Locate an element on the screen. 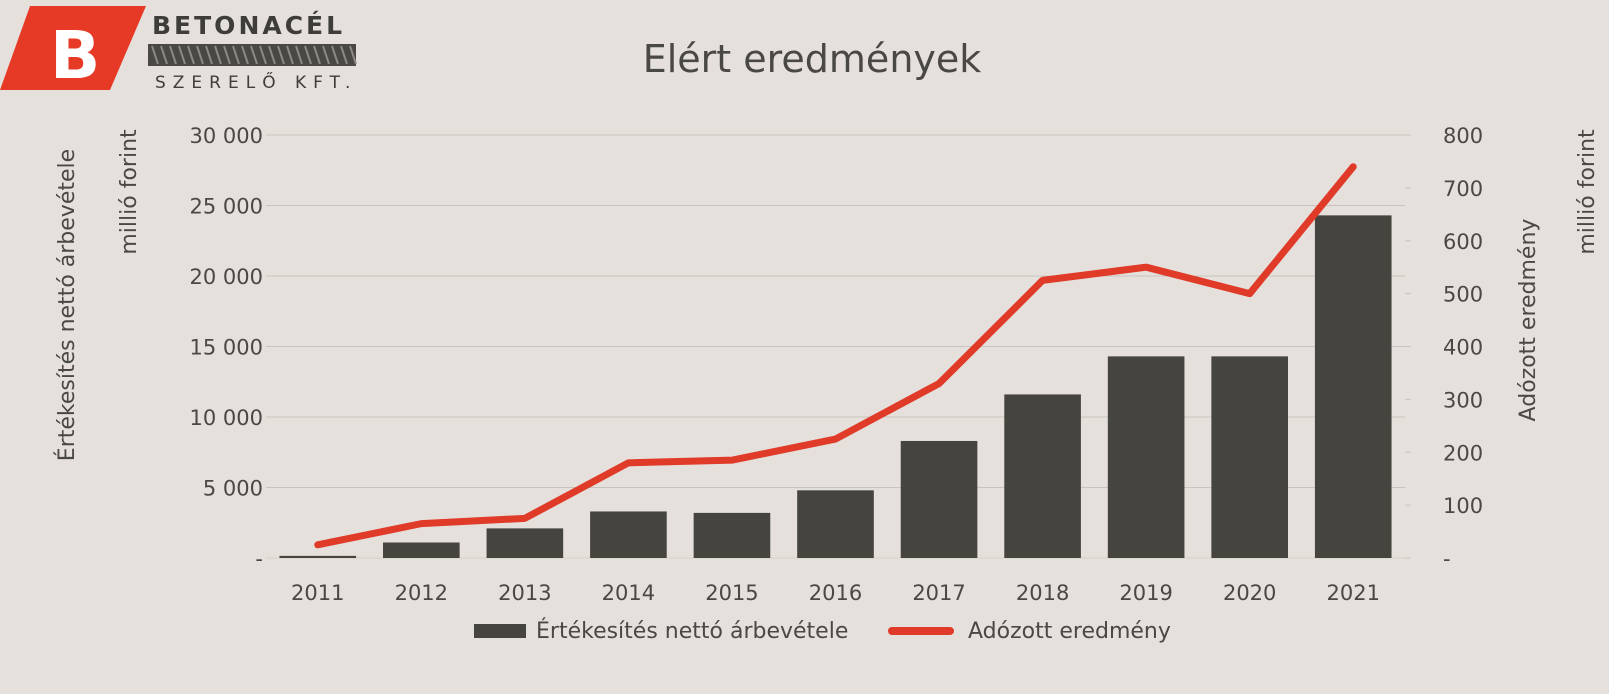 This screenshot has width=1609, height=694. logo-rebar-ridges is located at coordinates (254, 55).